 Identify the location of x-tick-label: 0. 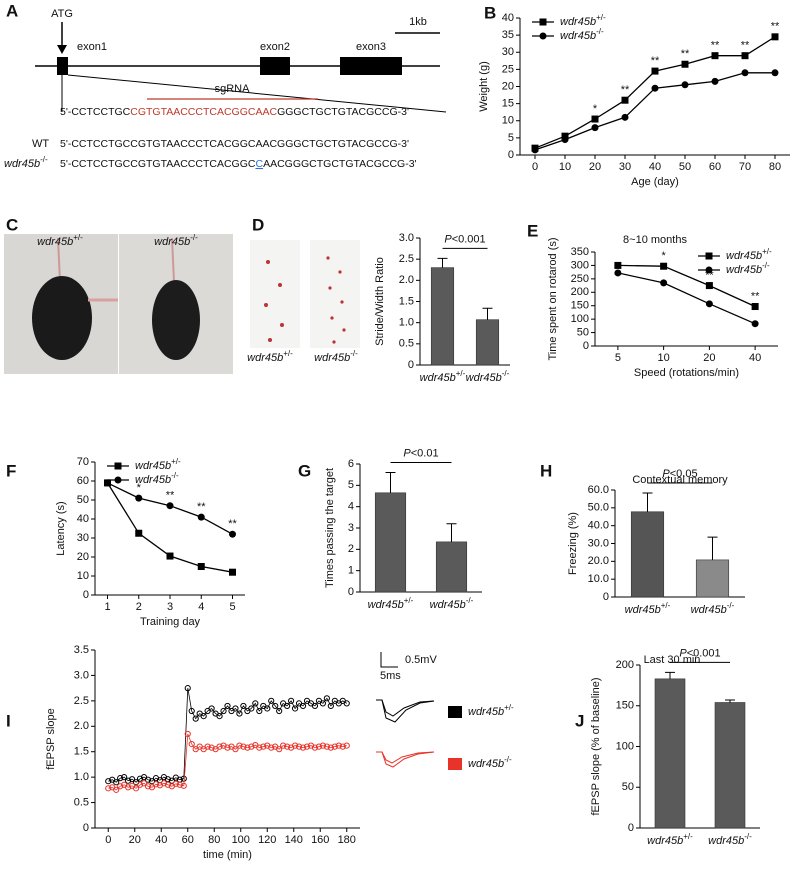
(108, 840).